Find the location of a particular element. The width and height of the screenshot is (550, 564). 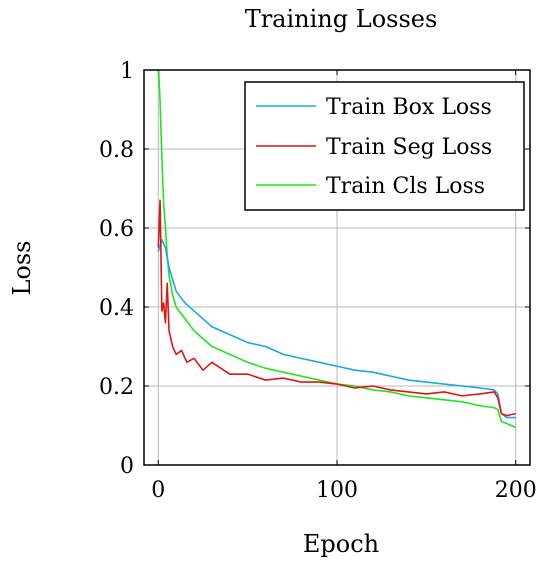

y-tick-label: 0 is located at coordinates (127, 466).